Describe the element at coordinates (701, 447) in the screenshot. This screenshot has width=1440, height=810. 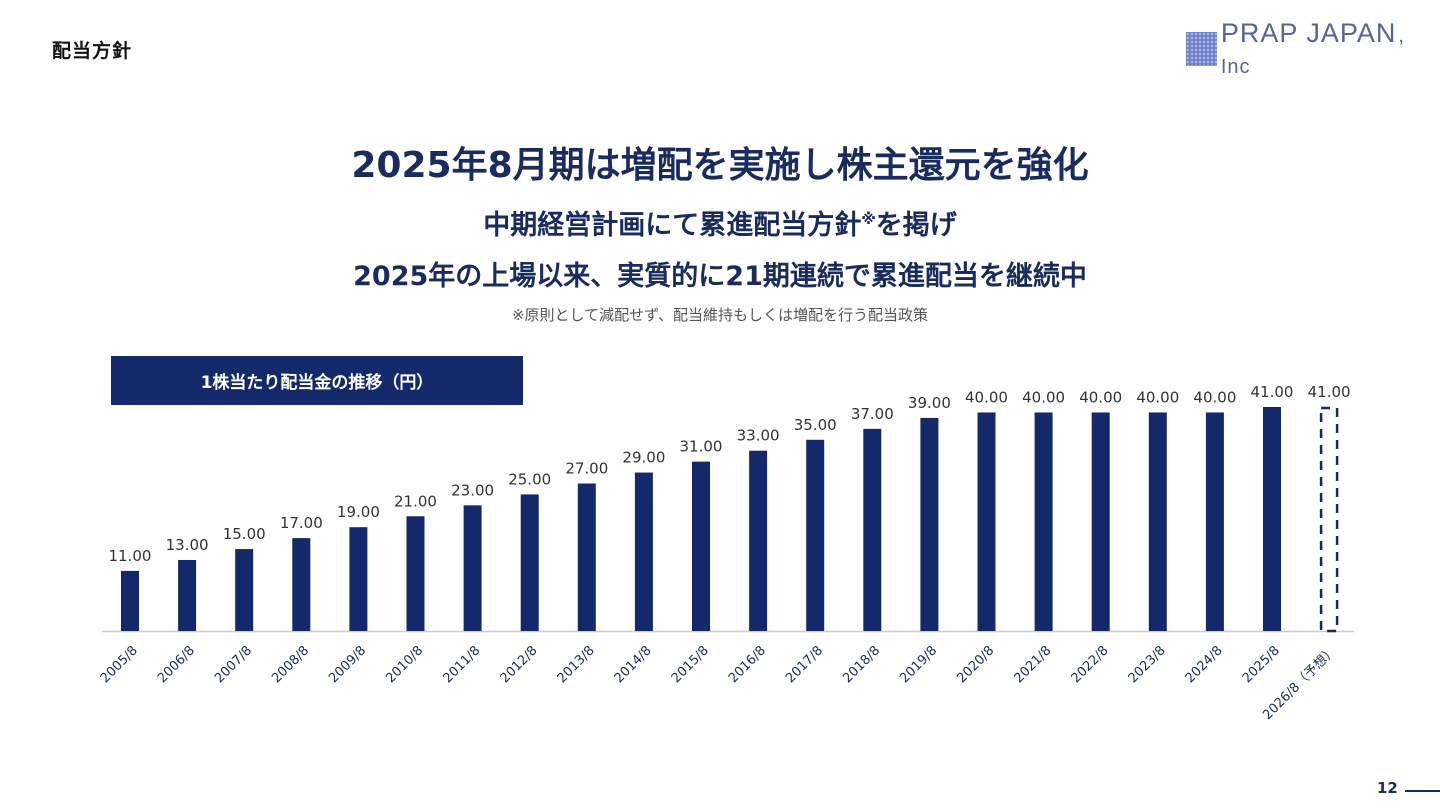
I see `data-label: 31.00` at that location.